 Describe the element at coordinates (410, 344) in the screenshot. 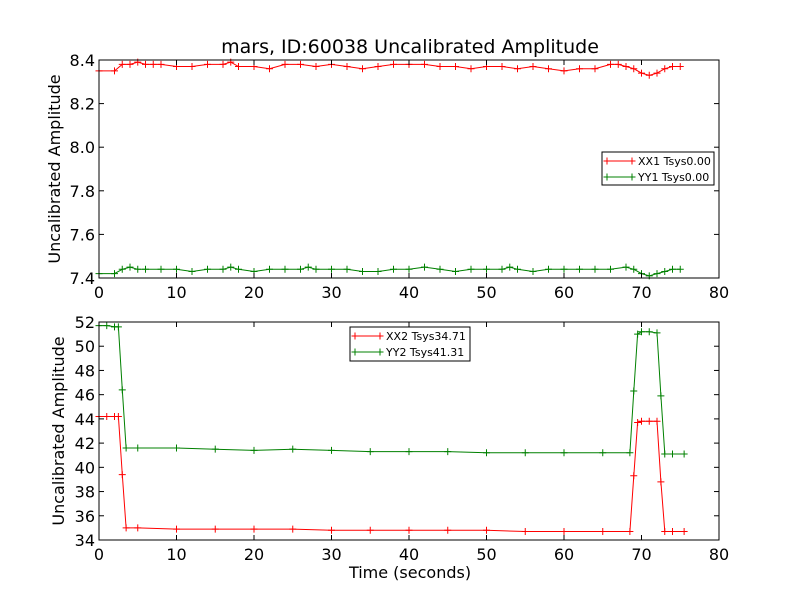

I see `bottom-legend: XX2 Tsys34.71 YY2 Tsys41.31` at that location.